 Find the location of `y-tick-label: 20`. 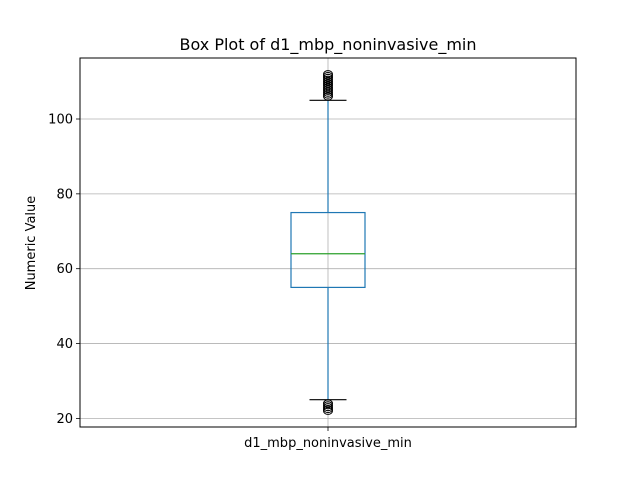

y-tick-label: 20 is located at coordinates (64, 419).